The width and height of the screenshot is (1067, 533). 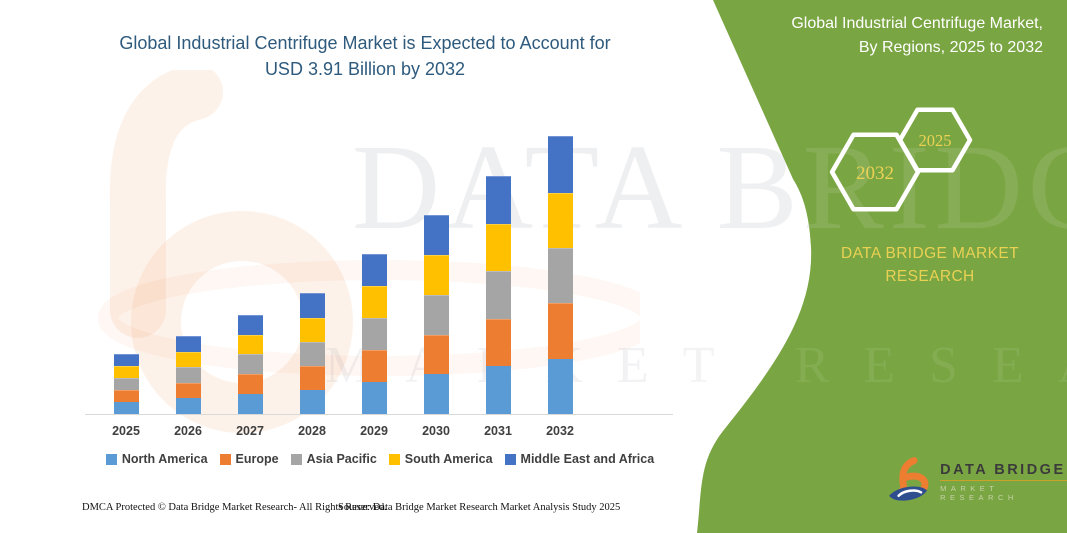 What do you see at coordinates (950, 47) in the screenshot?
I see `panel-heading-line2: By Regions, 2025 to 2032` at bounding box center [950, 47].